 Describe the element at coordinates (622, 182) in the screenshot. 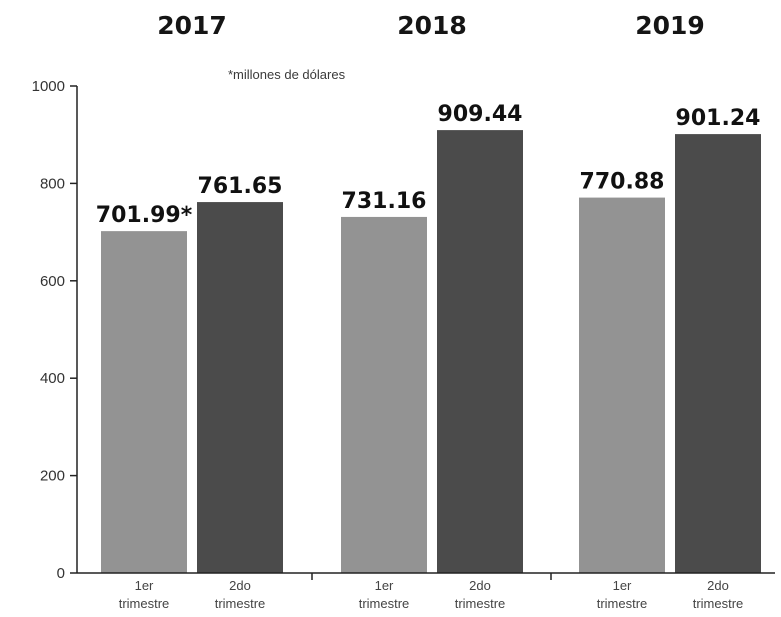

I see `data-label: 770.88` at that location.